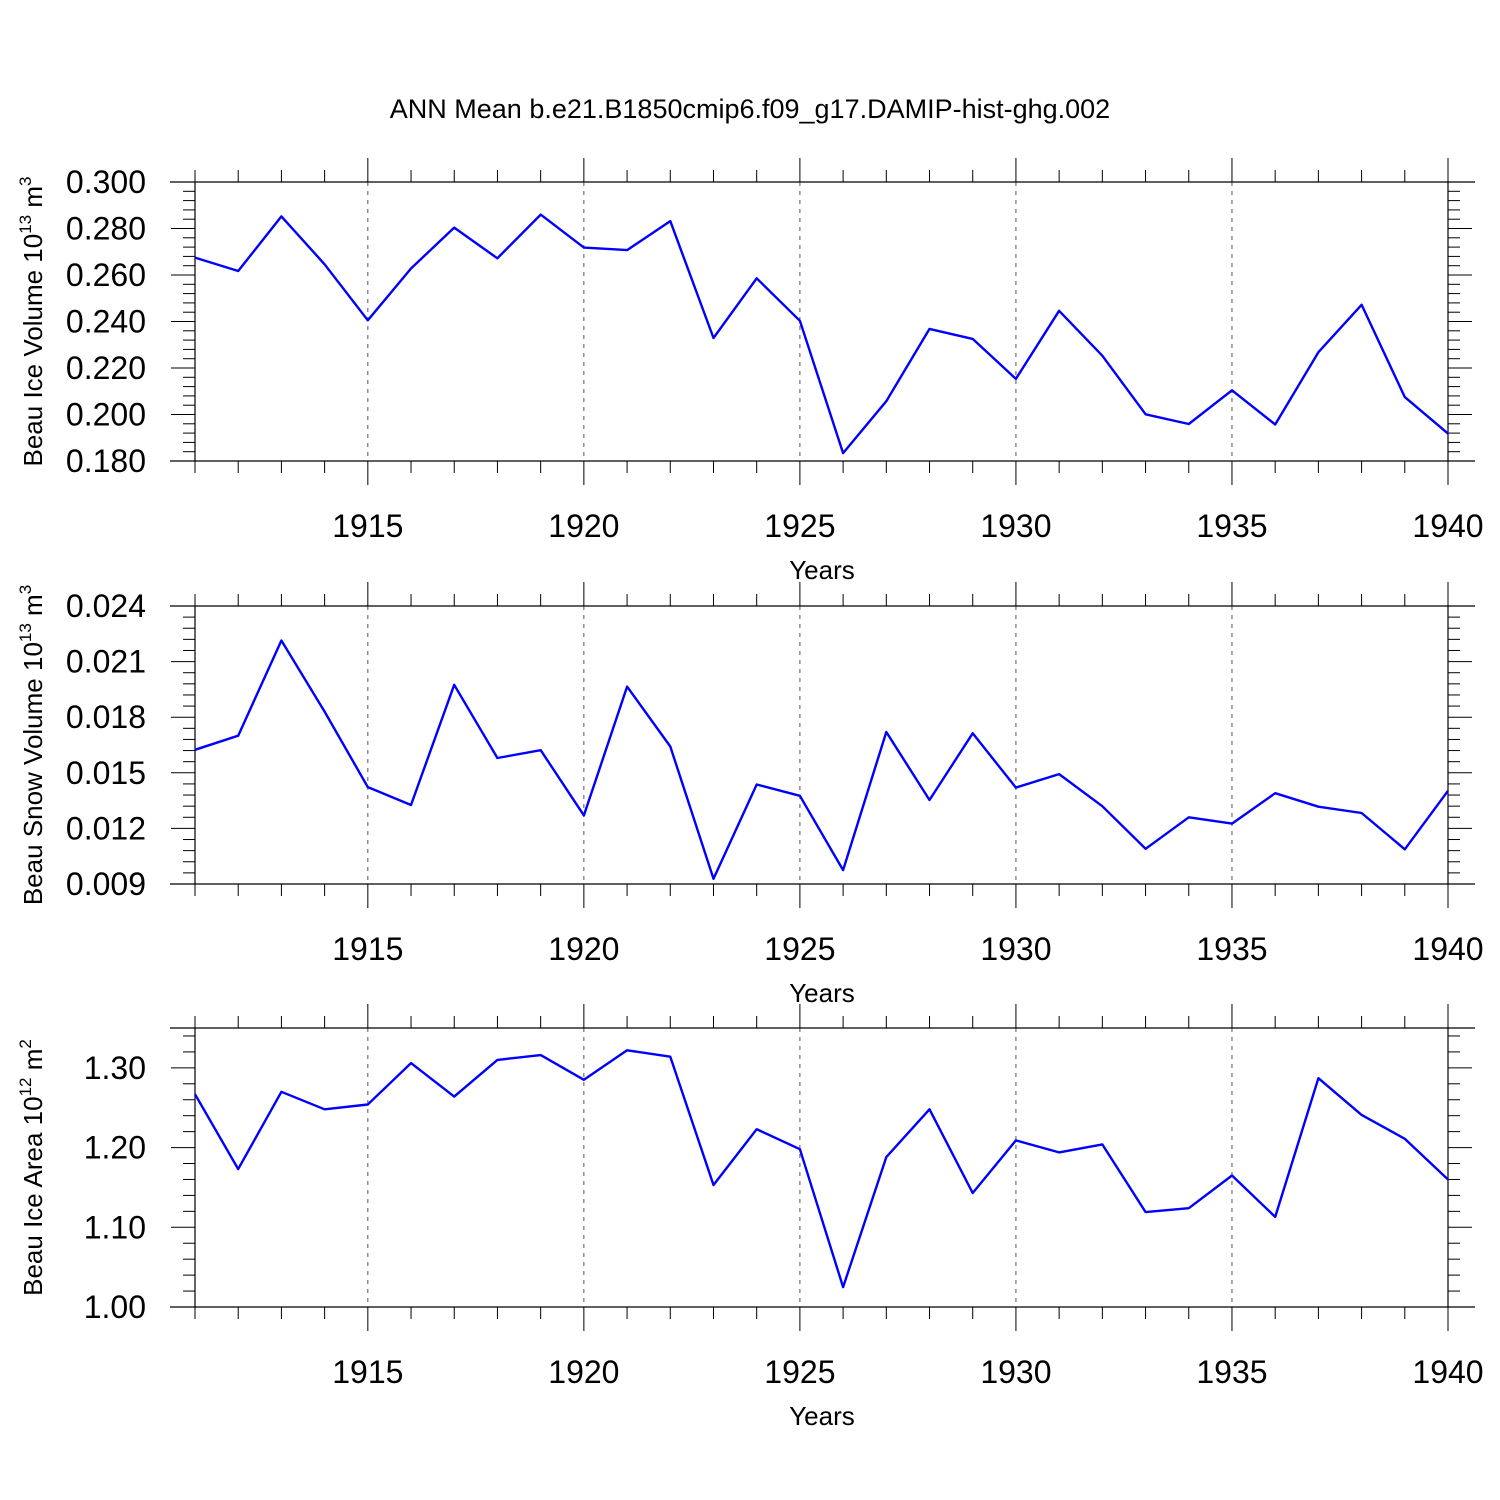 The height and width of the screenshot is (1500, 1500). I want to click on y-tick-label: 0.018, so click(106, 717).